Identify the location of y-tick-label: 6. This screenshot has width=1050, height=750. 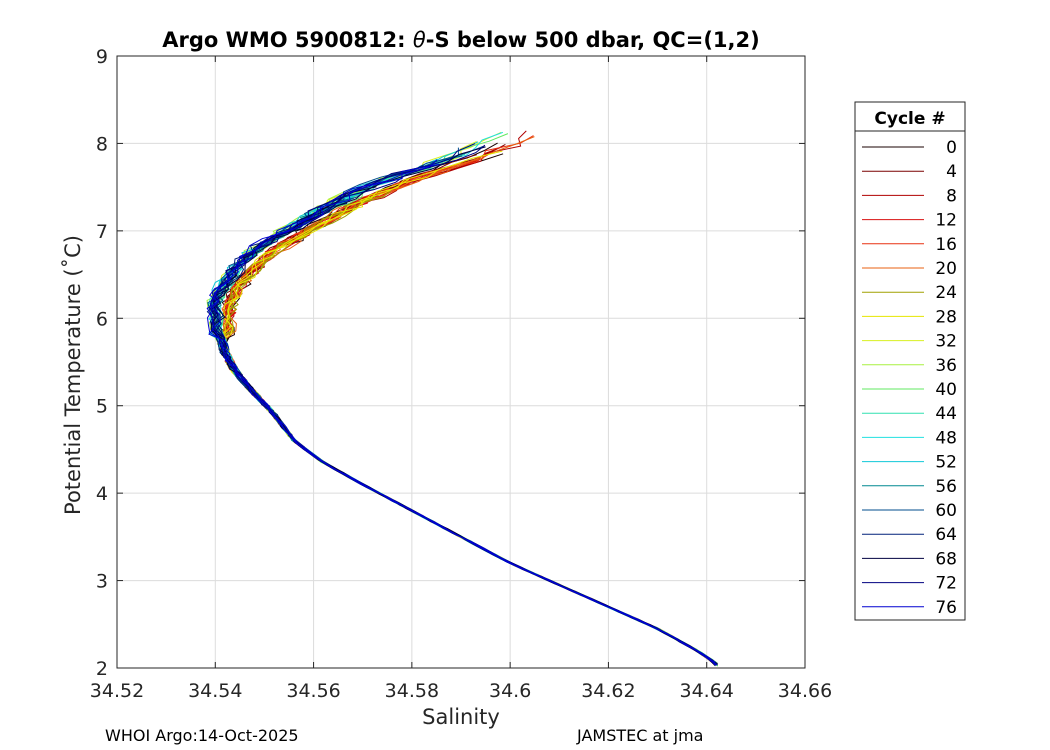
(102, 319).